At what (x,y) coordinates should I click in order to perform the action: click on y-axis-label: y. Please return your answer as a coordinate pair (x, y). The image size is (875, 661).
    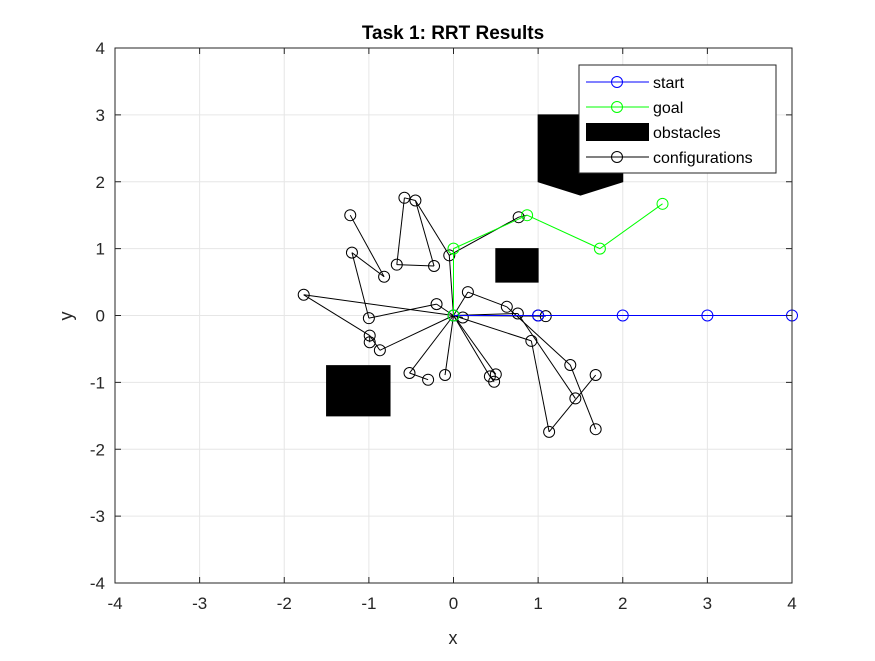
    Looking at the image, I should click on (66, 316).